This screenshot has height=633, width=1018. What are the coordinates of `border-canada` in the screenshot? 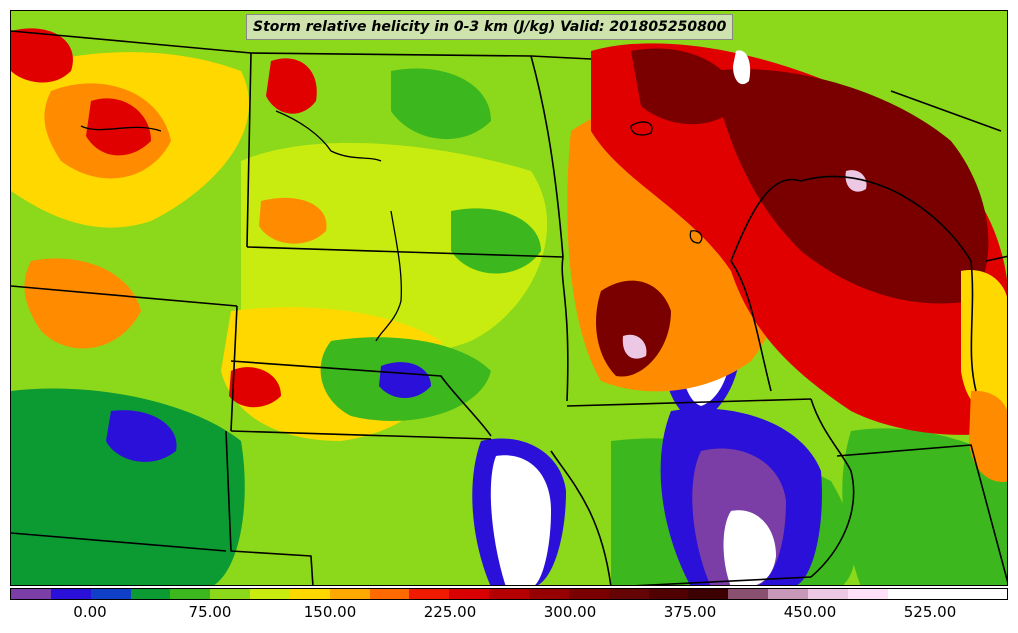 It's located at (301, 45).